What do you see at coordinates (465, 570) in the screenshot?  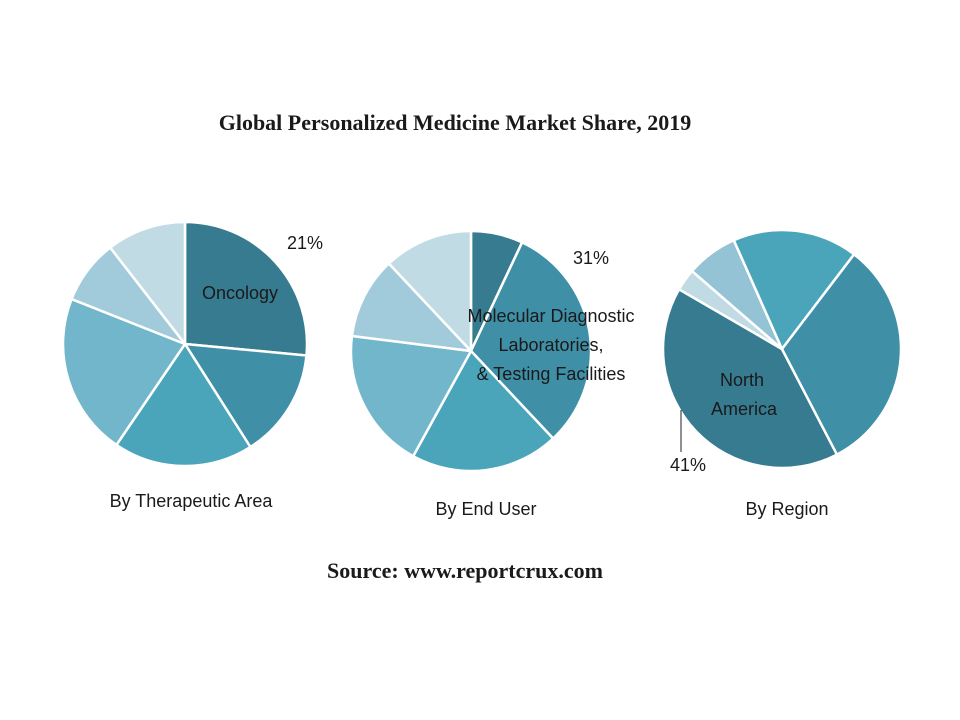 I see `source-note: Source: www.reportcrux.com` at bounding box center [465, 570].